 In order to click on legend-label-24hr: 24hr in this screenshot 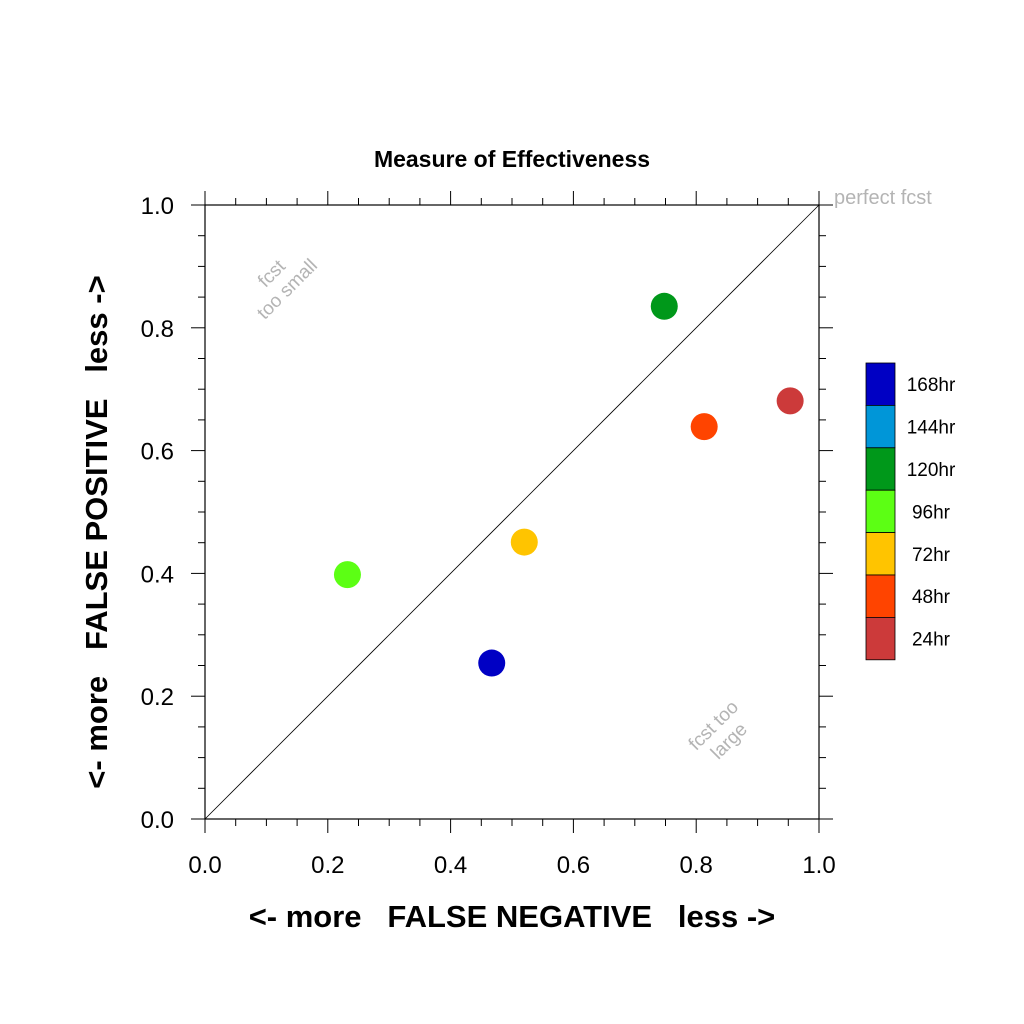, I will do `click(931, 640)`.